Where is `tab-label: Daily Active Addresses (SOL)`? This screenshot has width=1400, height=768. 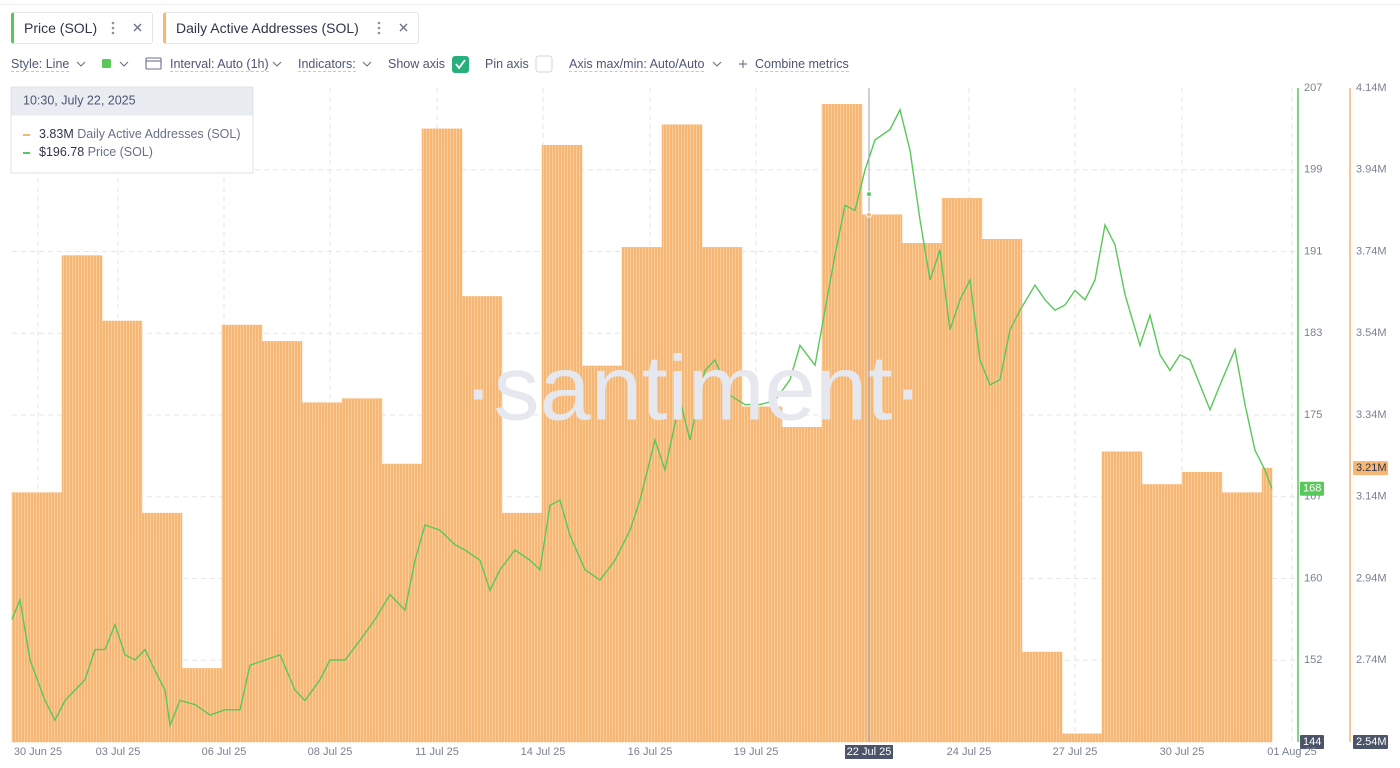
tab-label: Daily Active Addresses (SOL) is located at coordinates (267, 28).